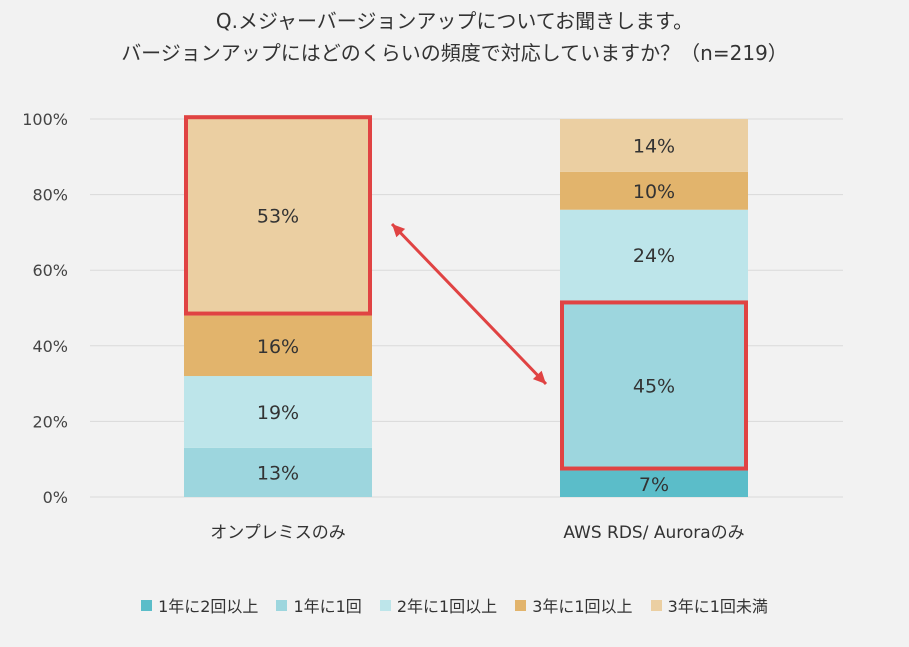 The height and width of the screenshot is (647, 909). Describe the element at coordinates (208, 606) in the screenshot. I see `legend-label: 1年に2回以上` at that location.